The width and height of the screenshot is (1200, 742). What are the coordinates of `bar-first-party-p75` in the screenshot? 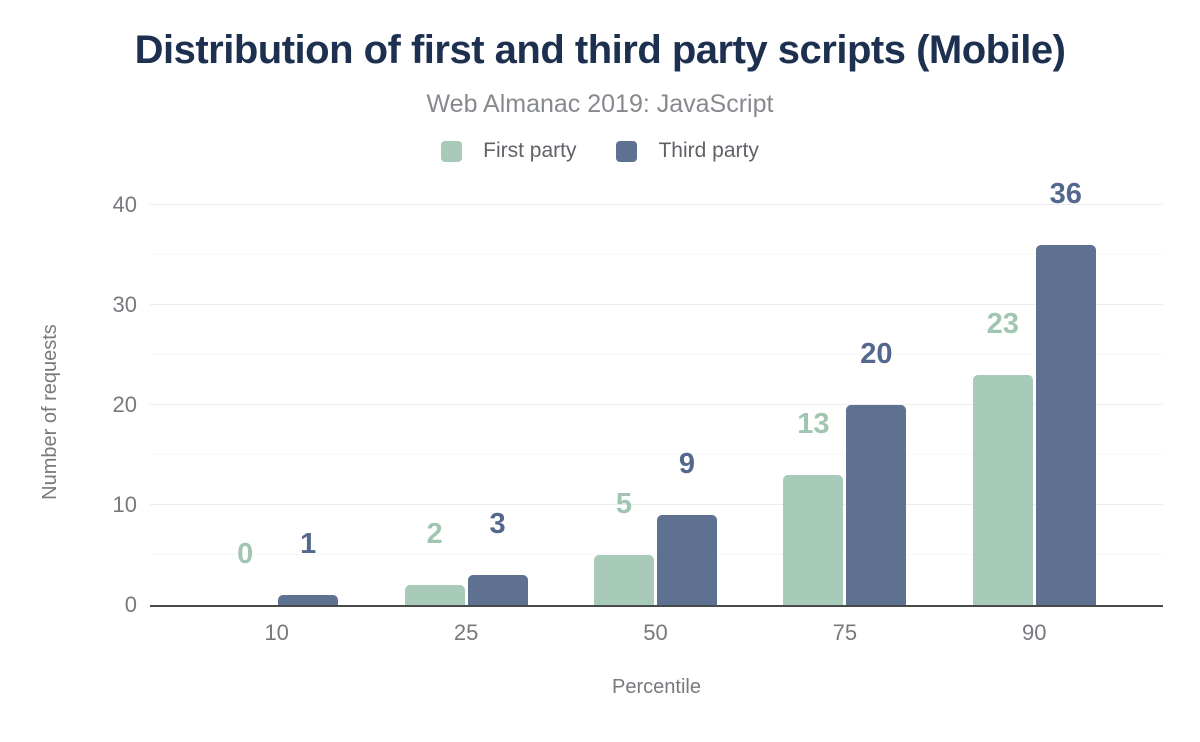 It's located at (813, 540).